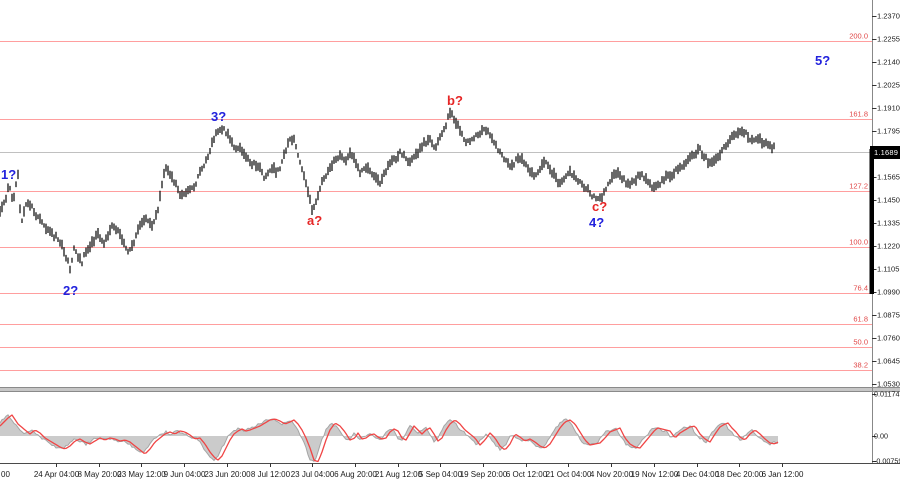 This screenshot has height=485, width=900. What do you see at coordinates (612, 474) in the screenshot?
I see `time-tick-label: 4 Nov 20:00` at bounding box center [612, 474].